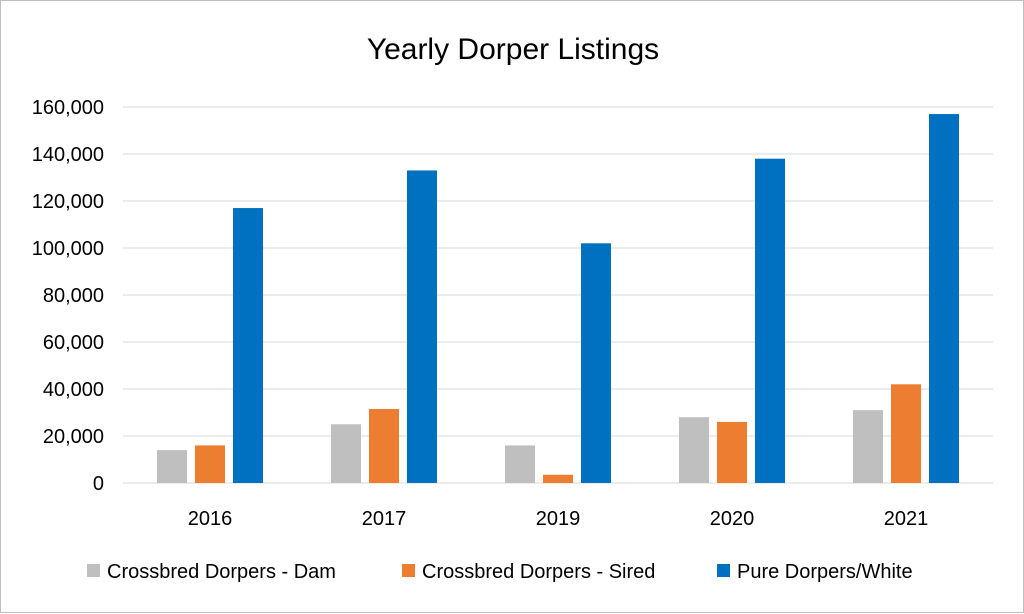 Image resolution: width=1024 pixels, height=614 pixels. Describe the element at coordinates (68, 249) in the screenshot. I see `y-tick-label: 100,000` at that location.